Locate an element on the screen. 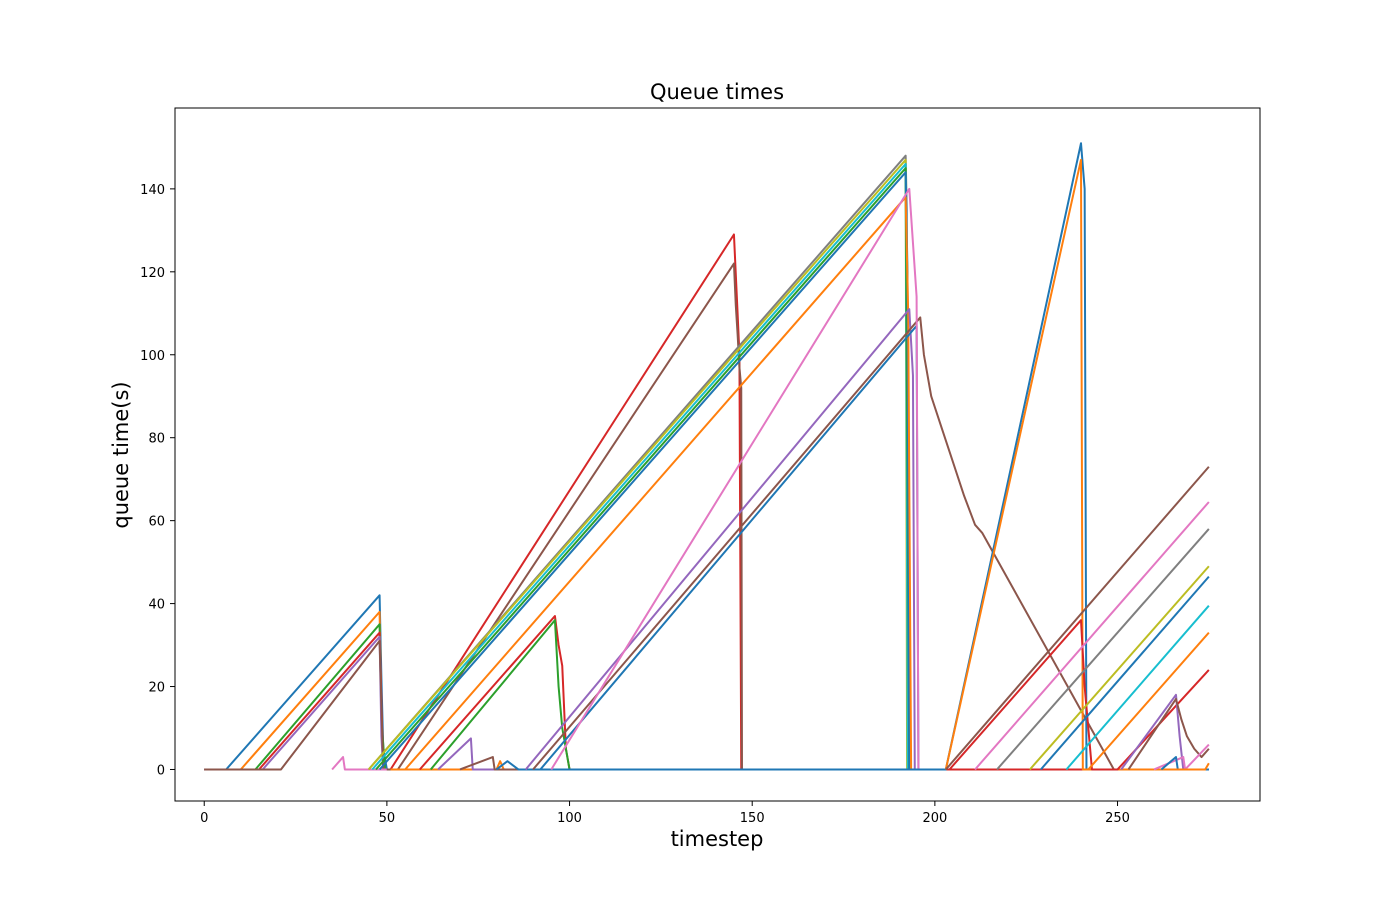  x-tick-layer: 0 50 100 150 200 250 is located at coordinates (665, 813).